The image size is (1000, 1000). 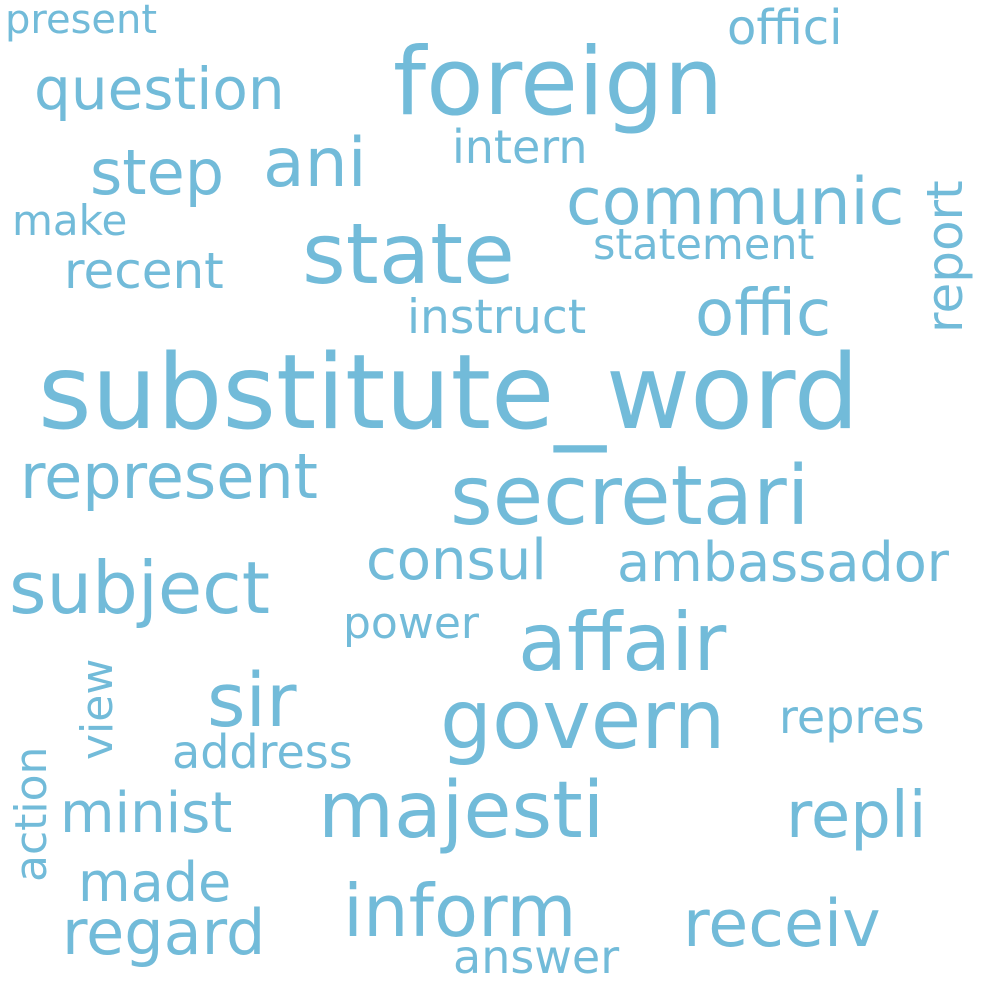 I want to click on word-statement: statement, so click(x=704, y=245).